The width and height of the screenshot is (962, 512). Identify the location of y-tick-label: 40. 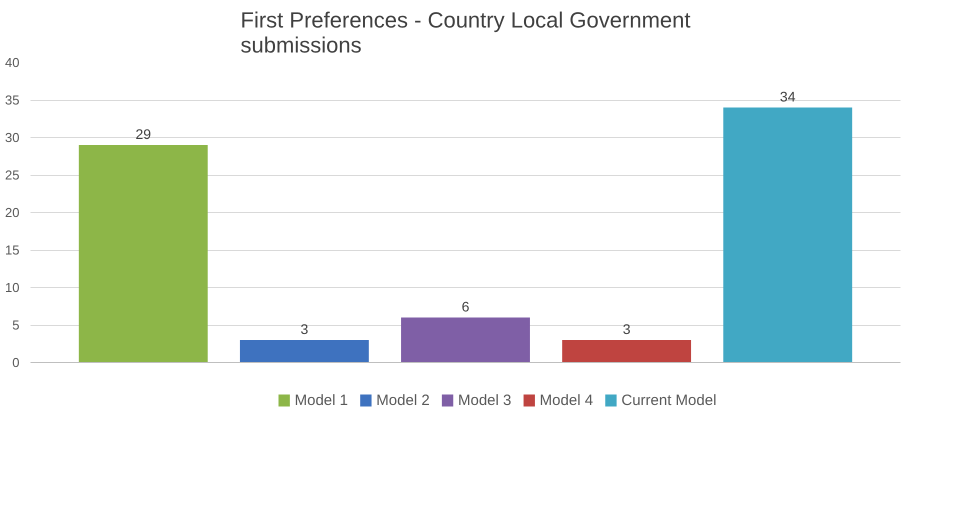
(12, 62).